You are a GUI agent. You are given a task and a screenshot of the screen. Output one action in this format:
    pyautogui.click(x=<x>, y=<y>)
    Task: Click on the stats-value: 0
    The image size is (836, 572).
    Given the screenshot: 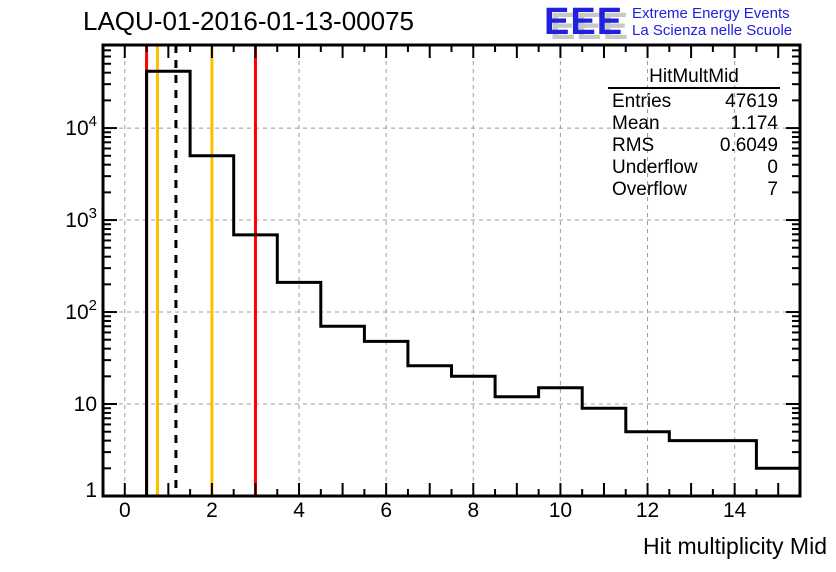 What is the action you would take?
    pyautogui.click(x=772, y=167)
    